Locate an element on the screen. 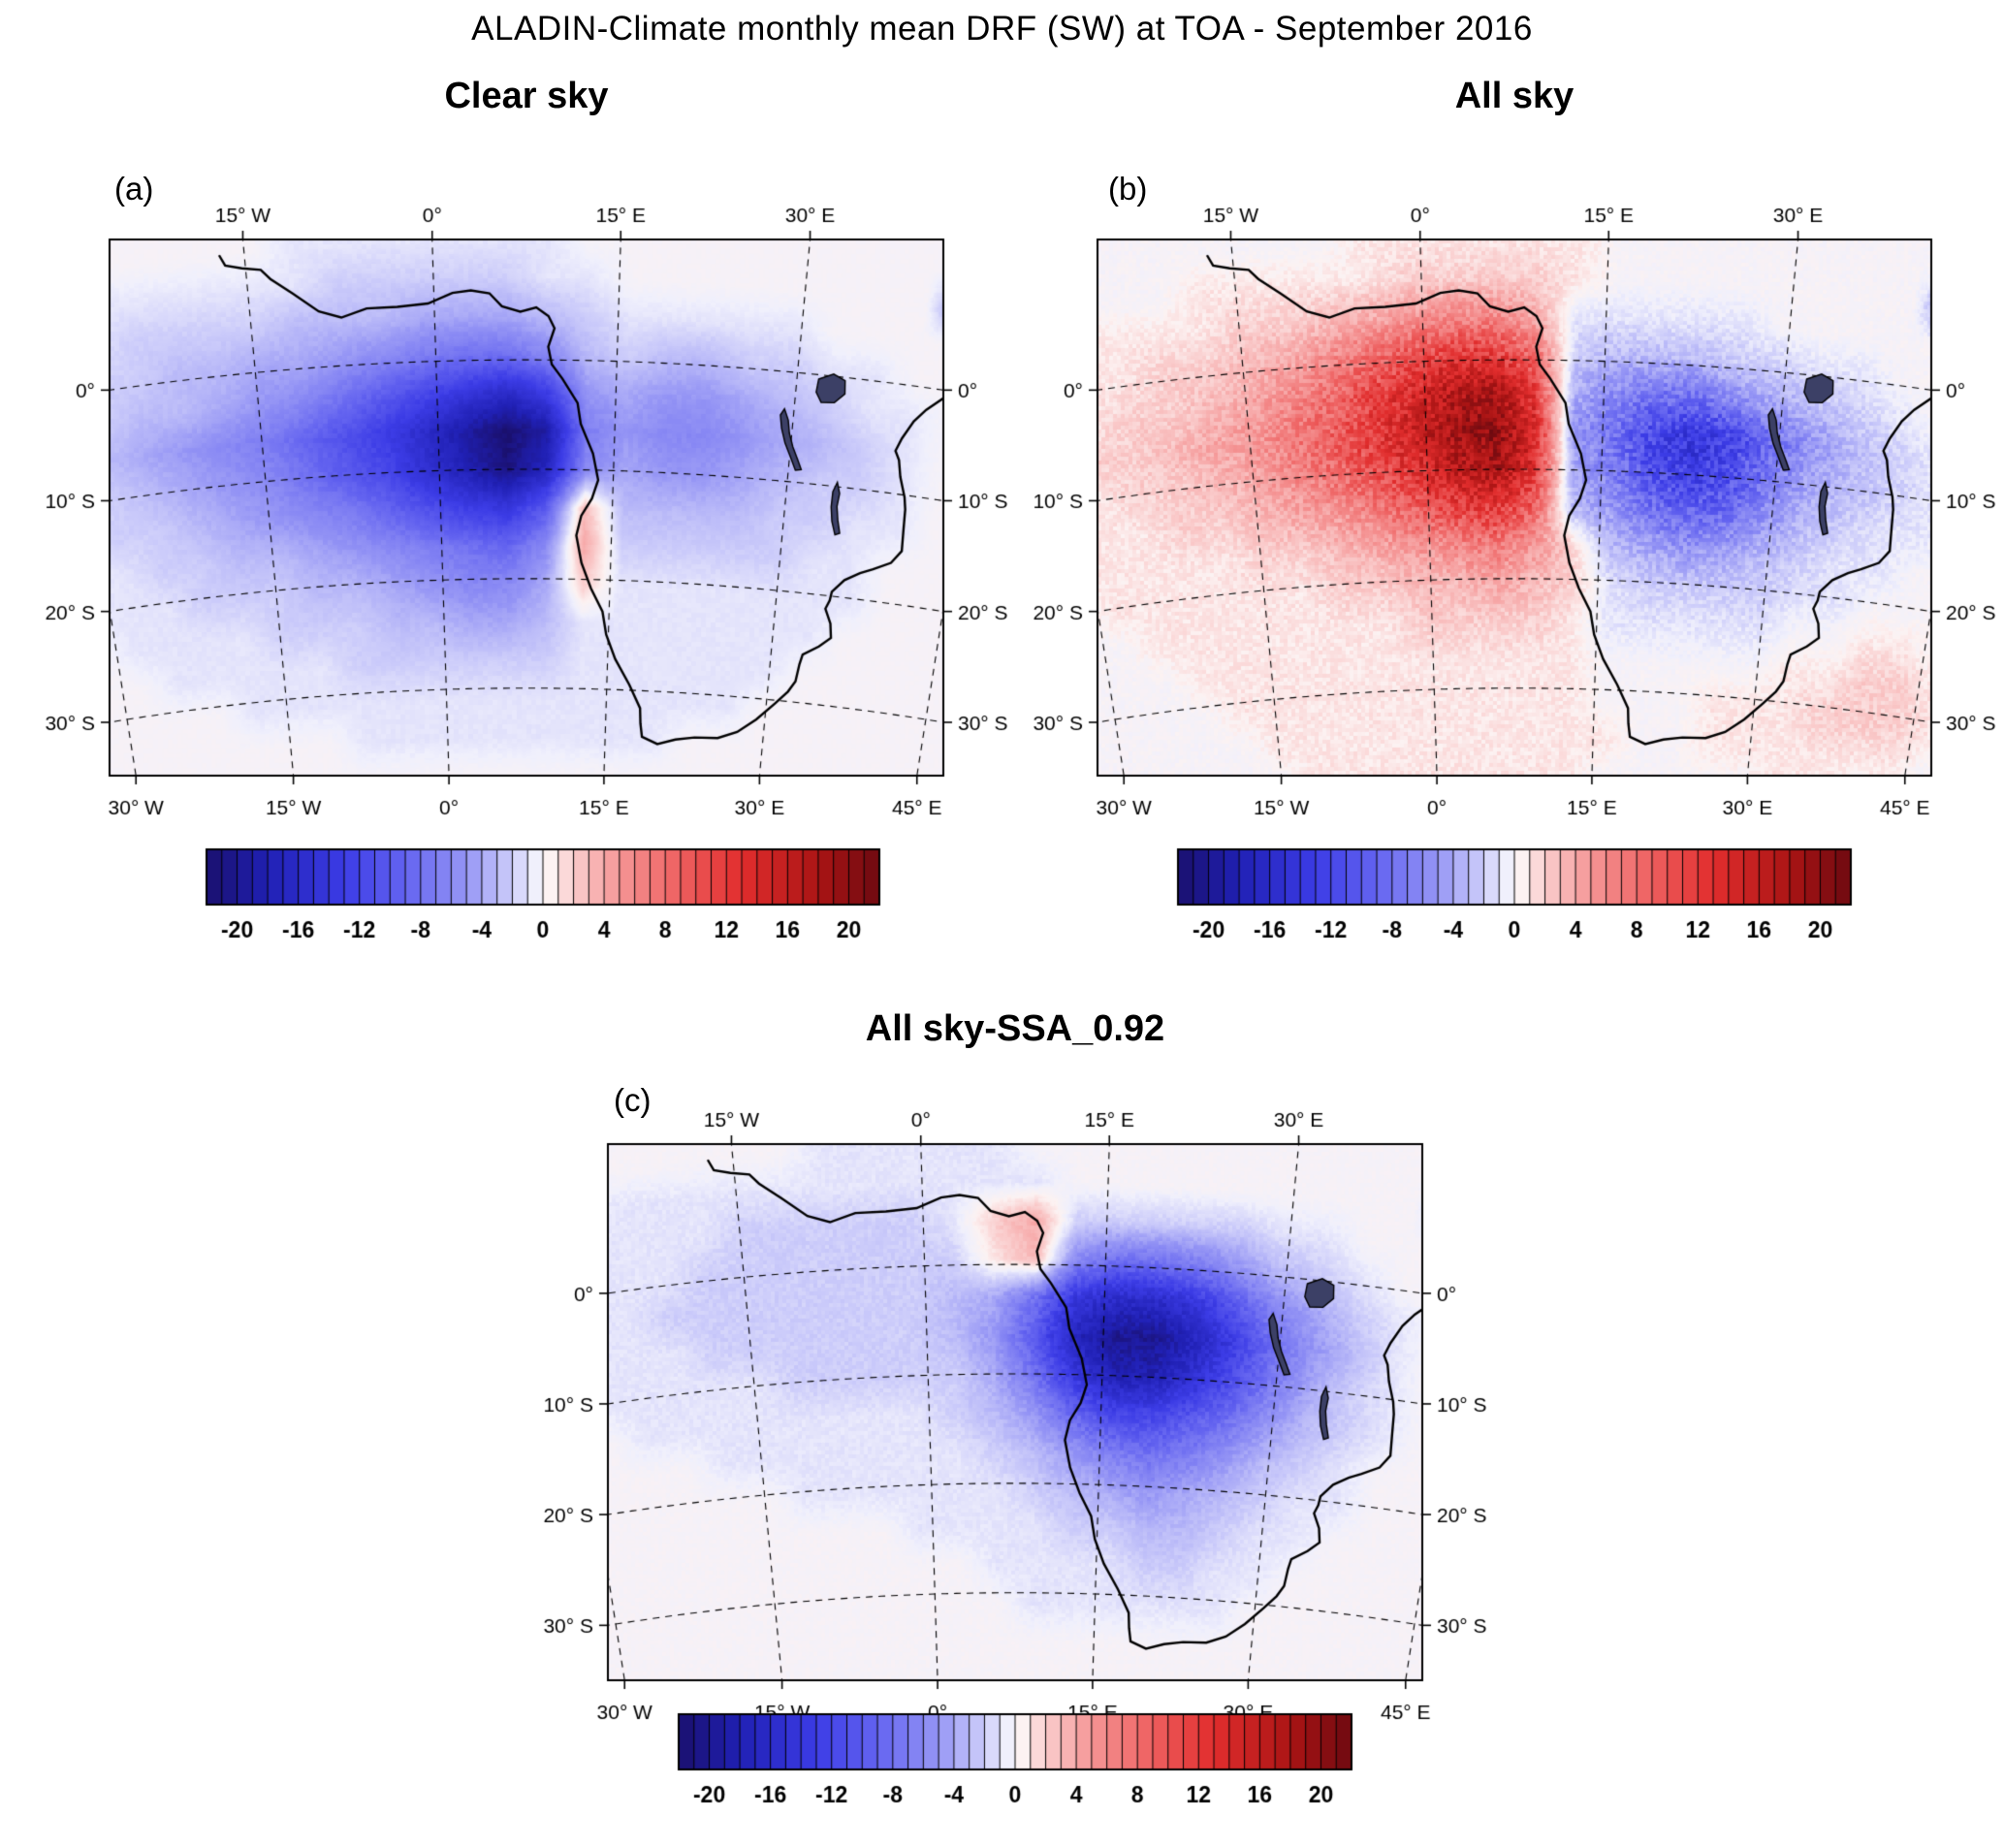 This screenshot has width=2004, height=1848. colorbar-clear-sky is located at coordinates (542, 896).